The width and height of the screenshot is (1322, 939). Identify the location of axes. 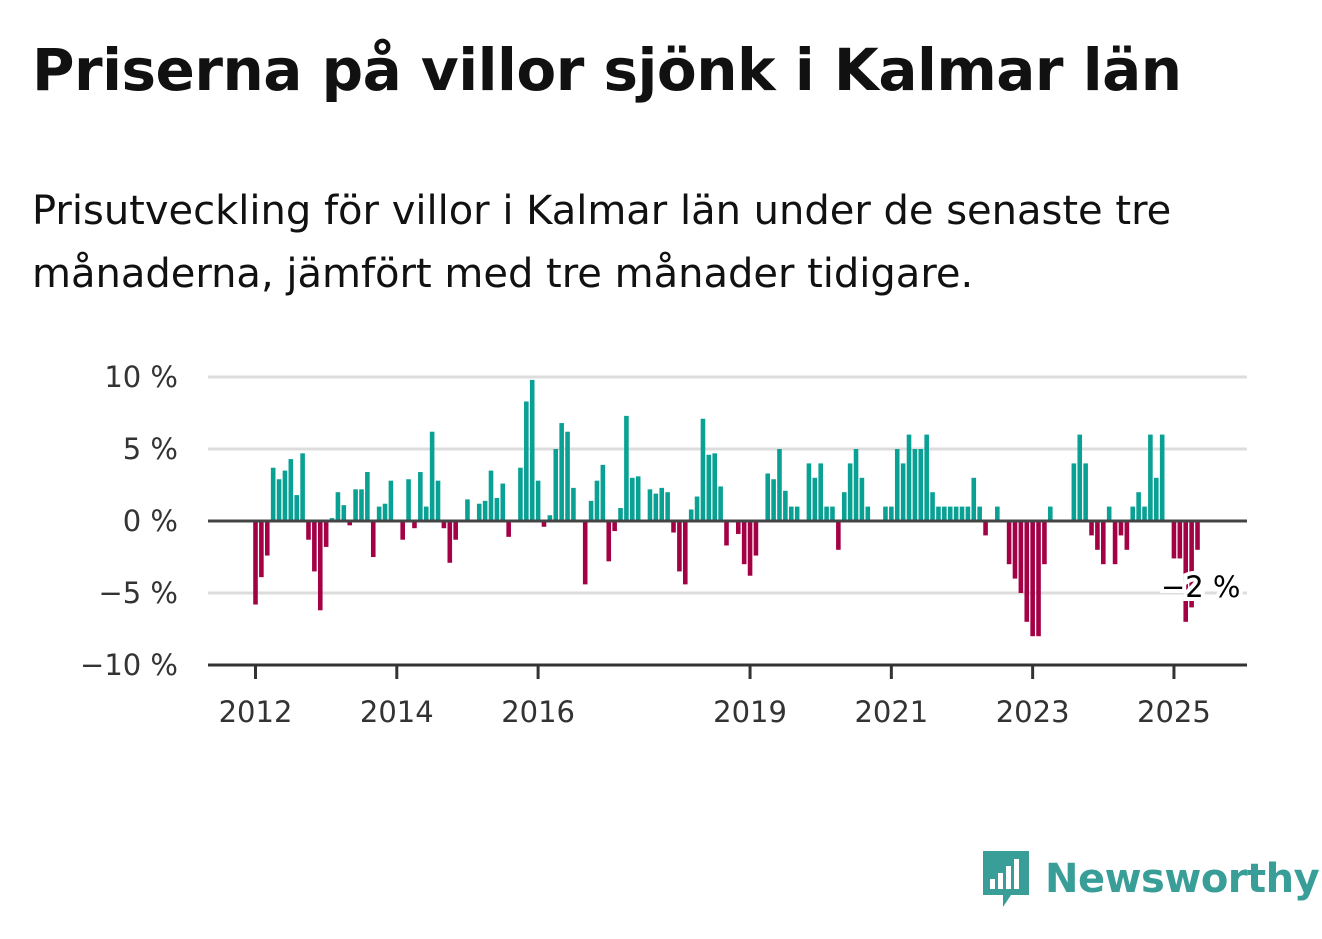
(727, 593).